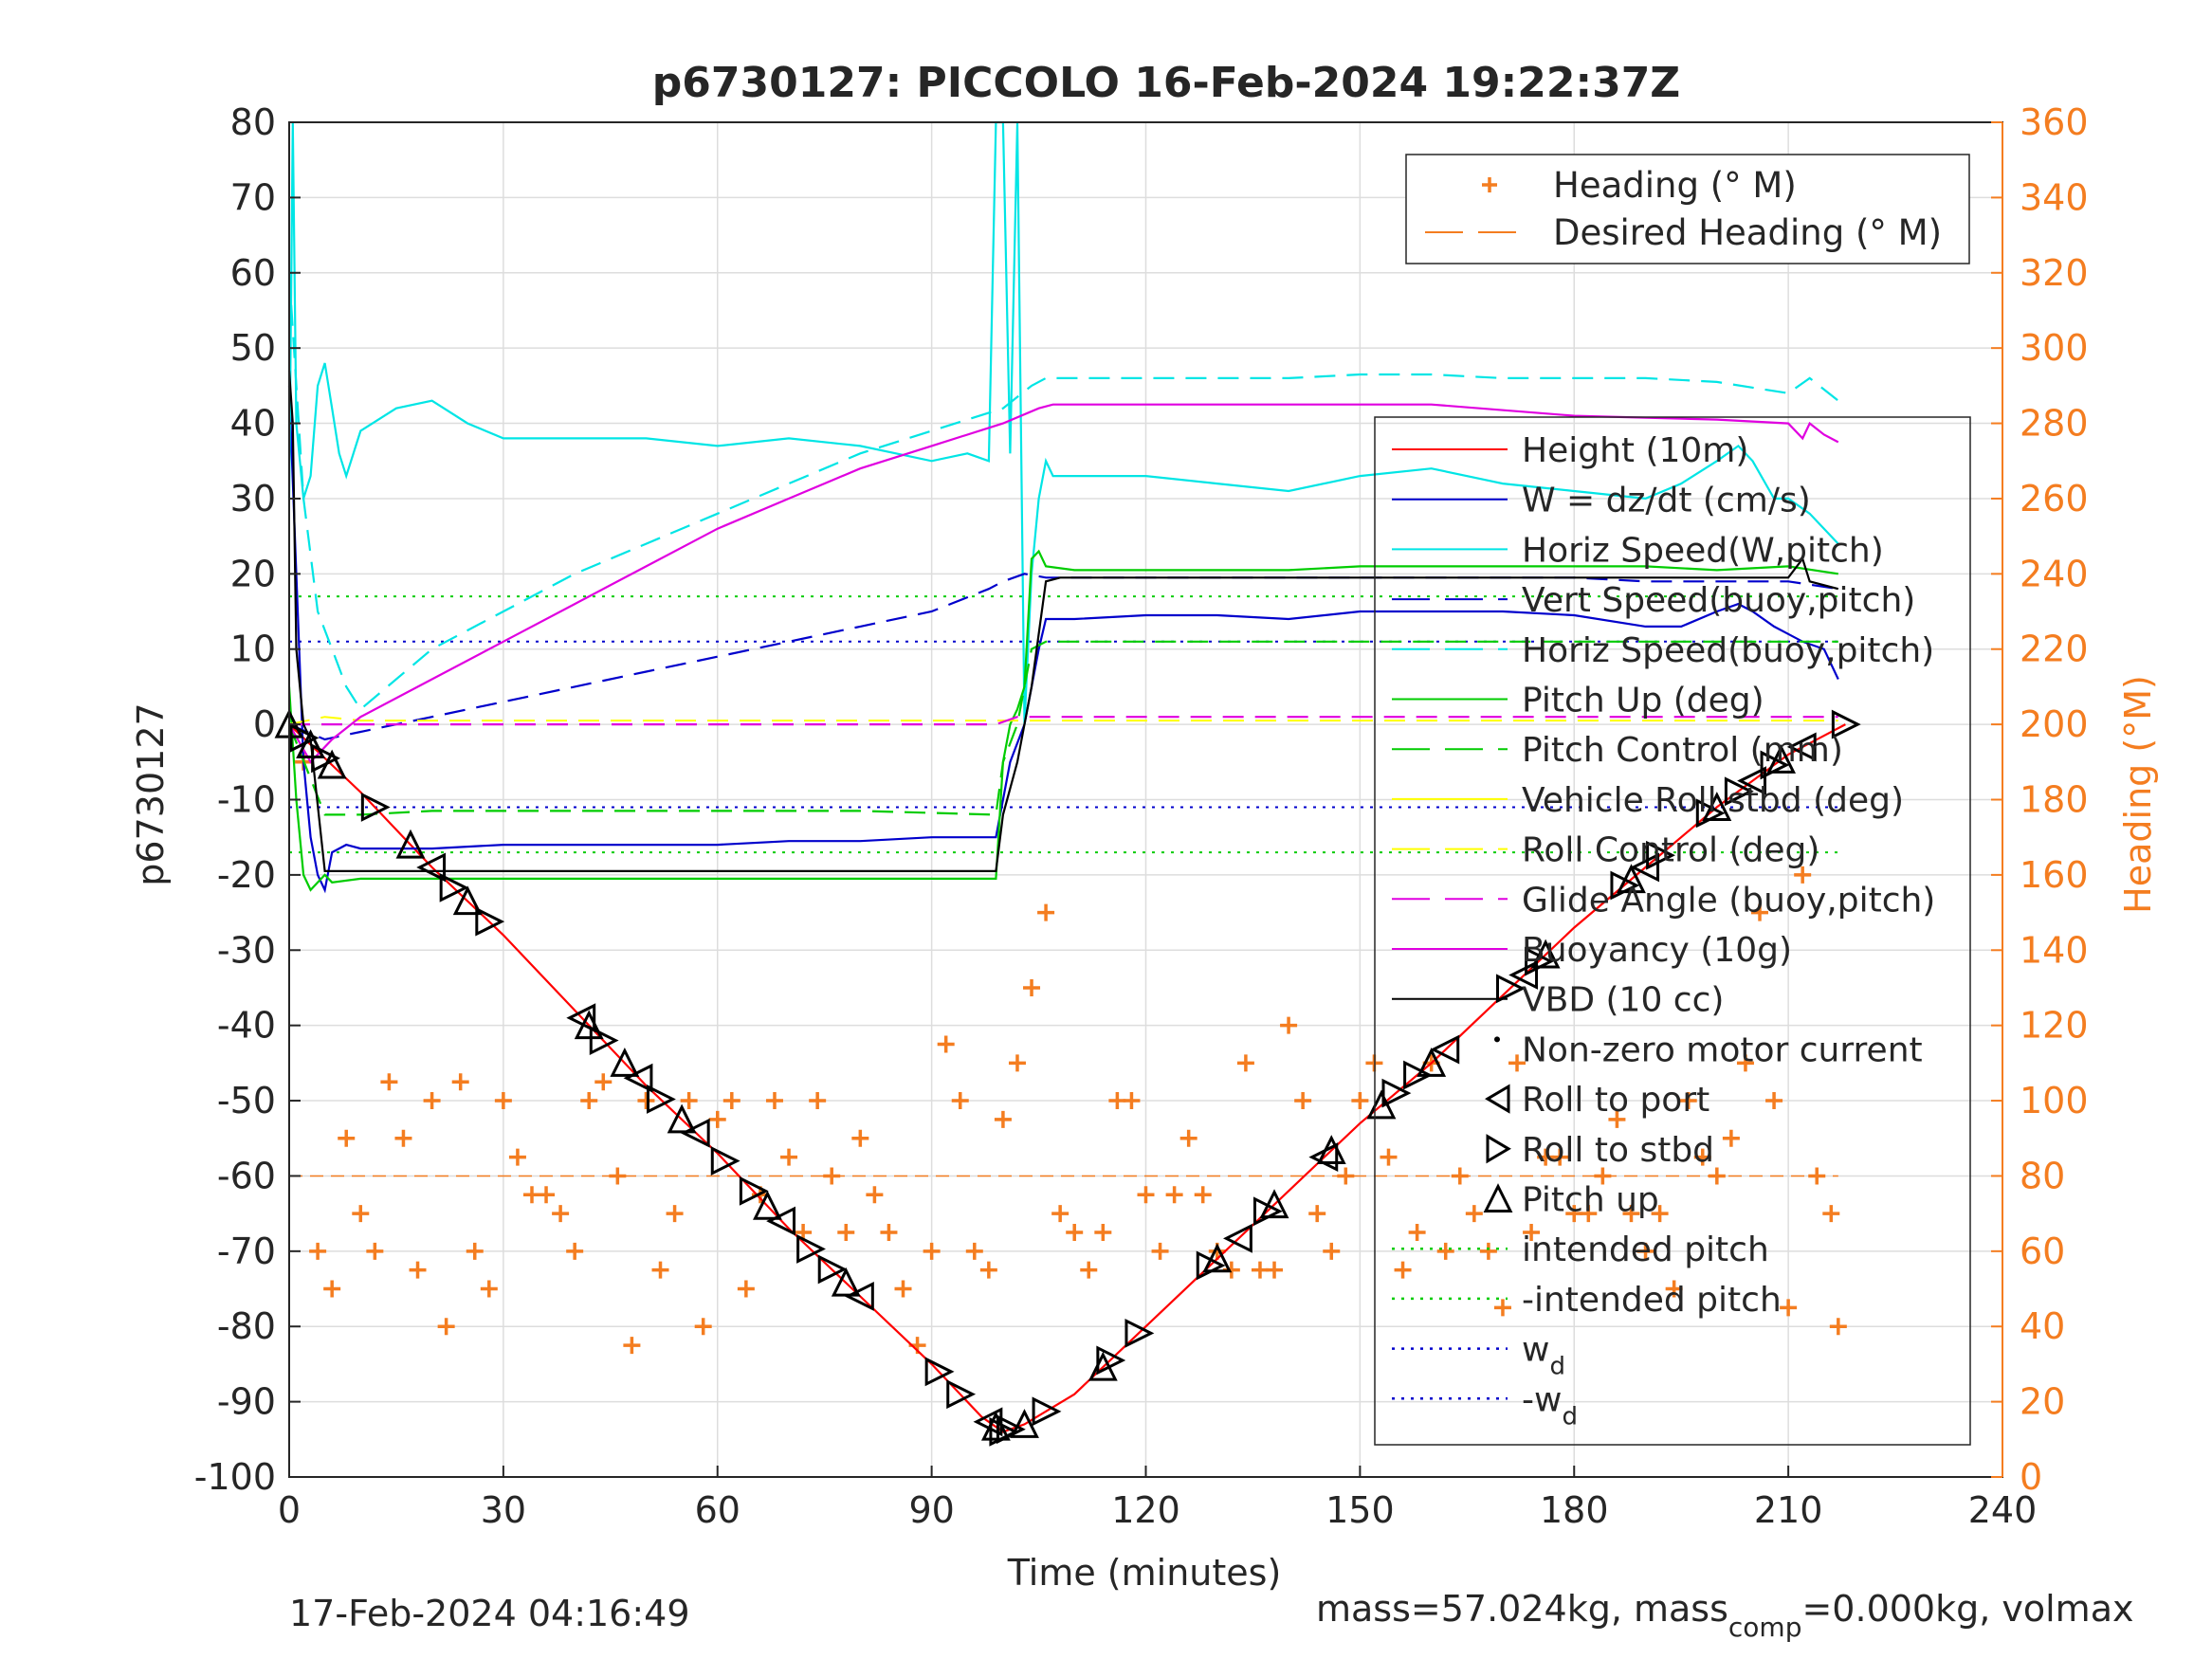 This screenshot has width=2212, height=1659. Describe the element at coordinates (1687, 209) in the screenshot. I see `legend-heading: Heading (° M) Desired Heading (° M)` at that location.